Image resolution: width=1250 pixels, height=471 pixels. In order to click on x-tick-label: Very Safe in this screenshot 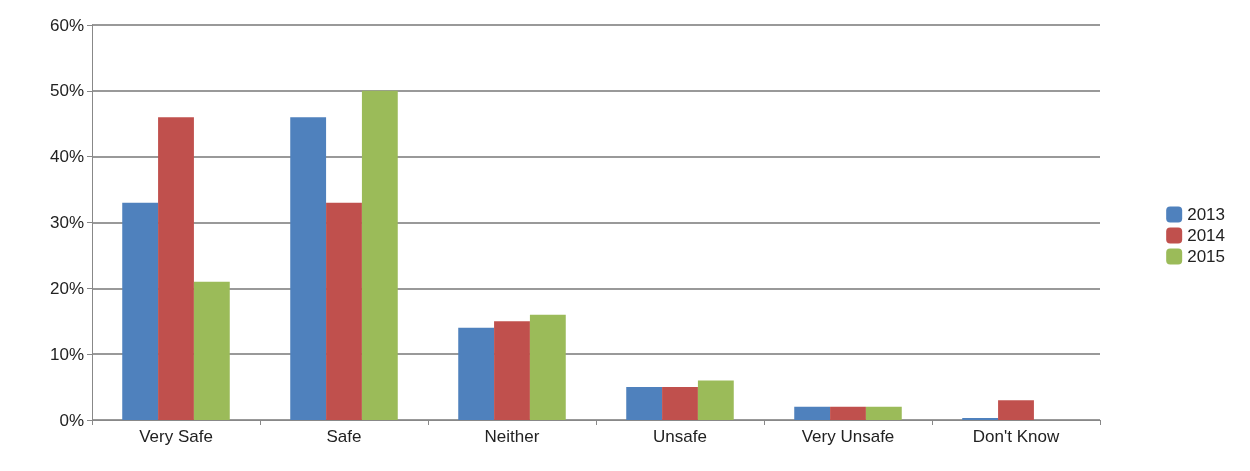, I will do `click(176, 436)`.